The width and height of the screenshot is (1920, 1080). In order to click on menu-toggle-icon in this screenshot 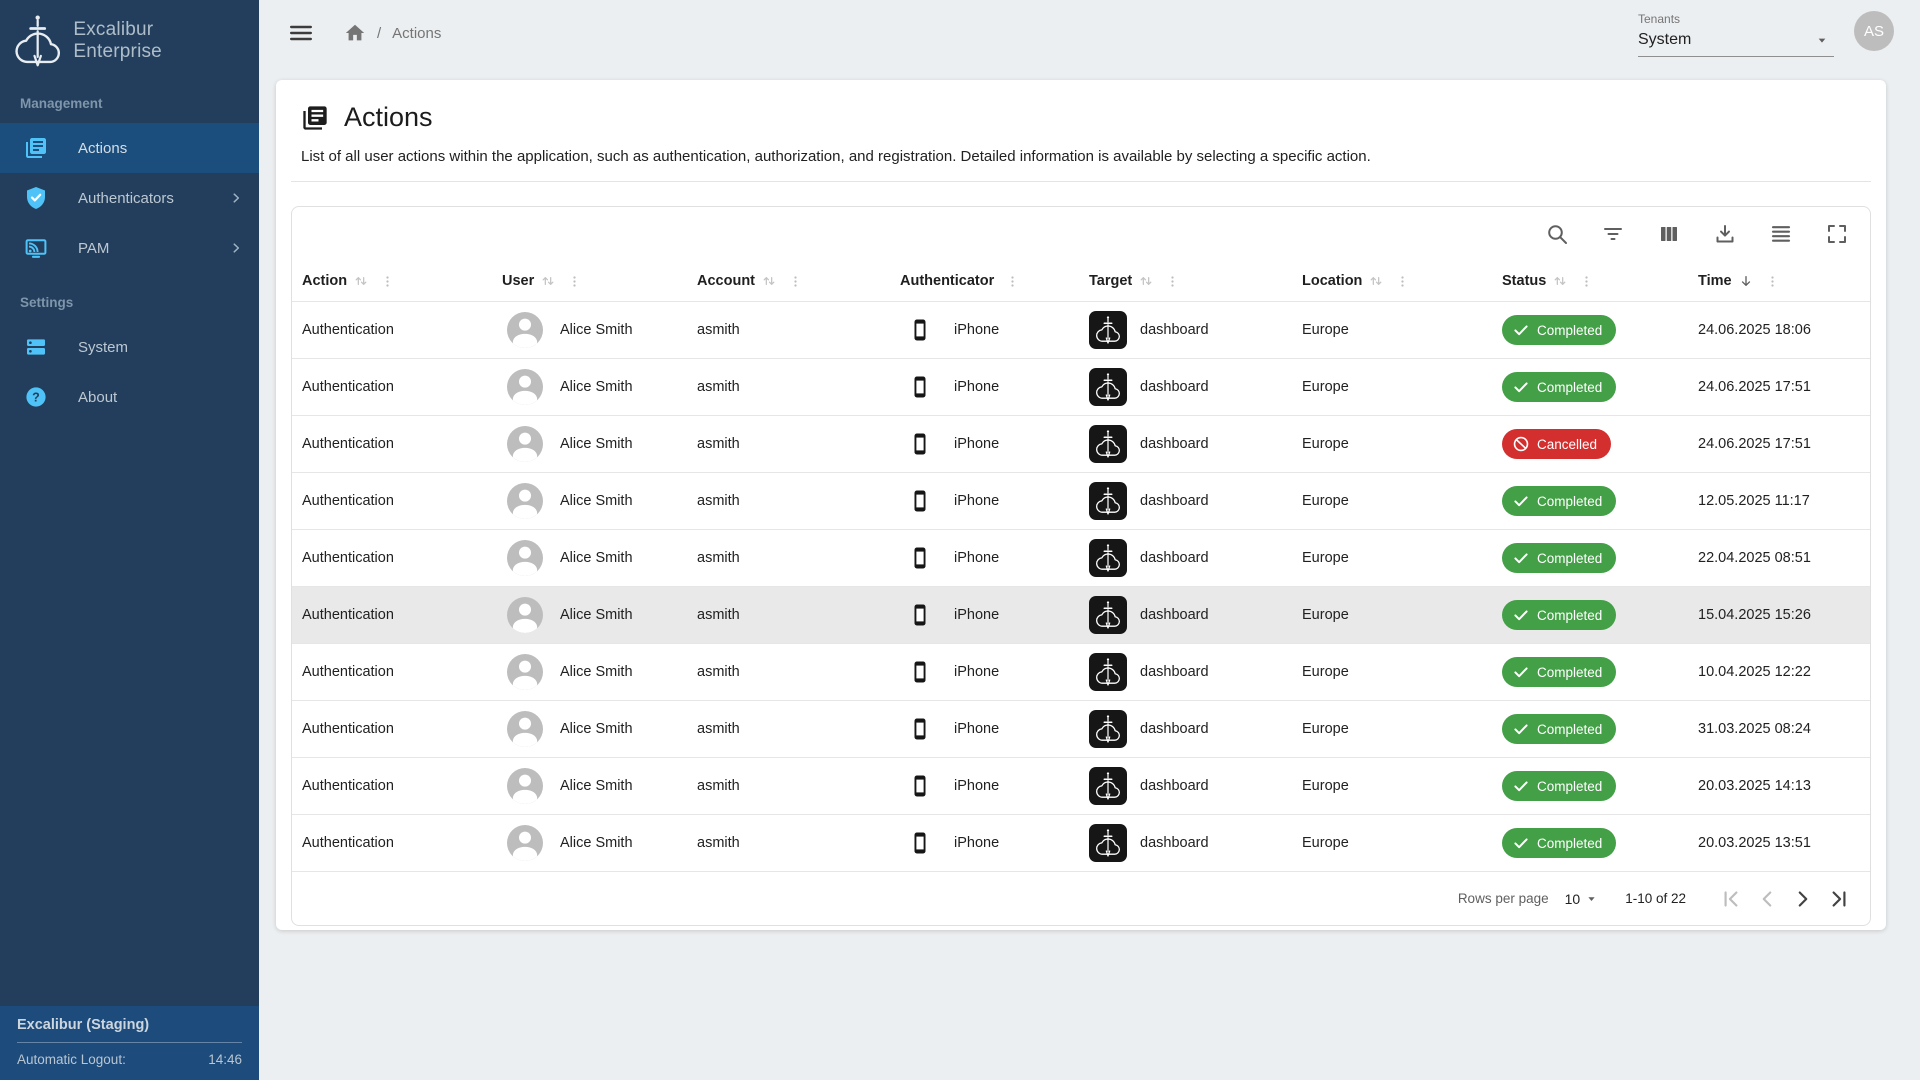, I will do `click(301, 33)`.